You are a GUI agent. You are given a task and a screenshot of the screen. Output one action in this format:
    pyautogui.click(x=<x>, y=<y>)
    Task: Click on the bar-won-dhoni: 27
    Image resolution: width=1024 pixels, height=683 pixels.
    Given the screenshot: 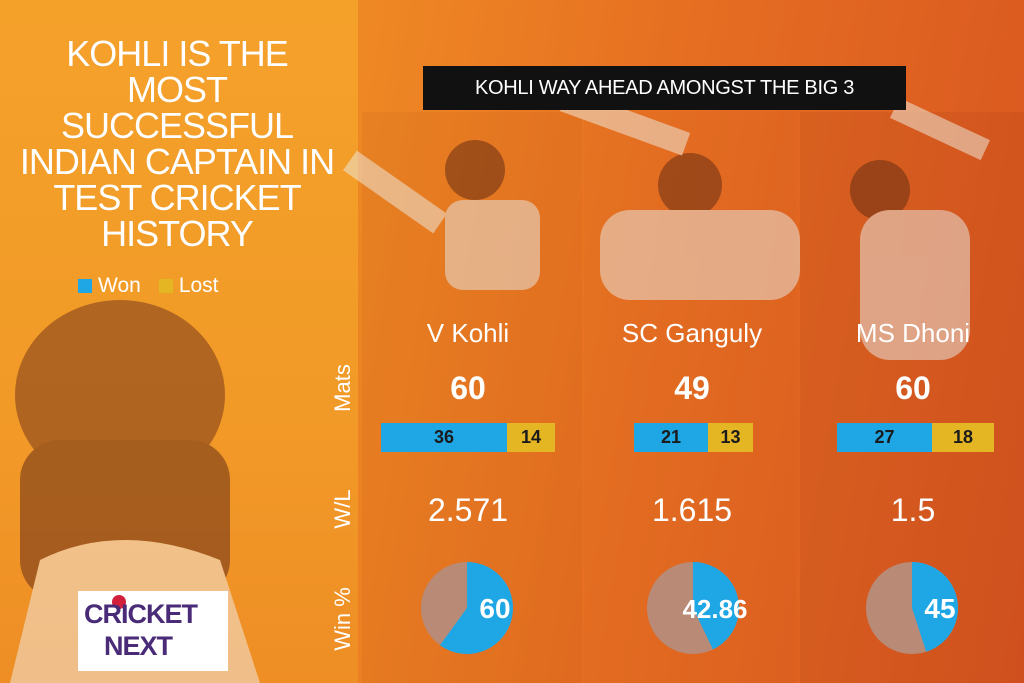 What is the action you would take?
    pyautogui.click(x=884, y=437)
    